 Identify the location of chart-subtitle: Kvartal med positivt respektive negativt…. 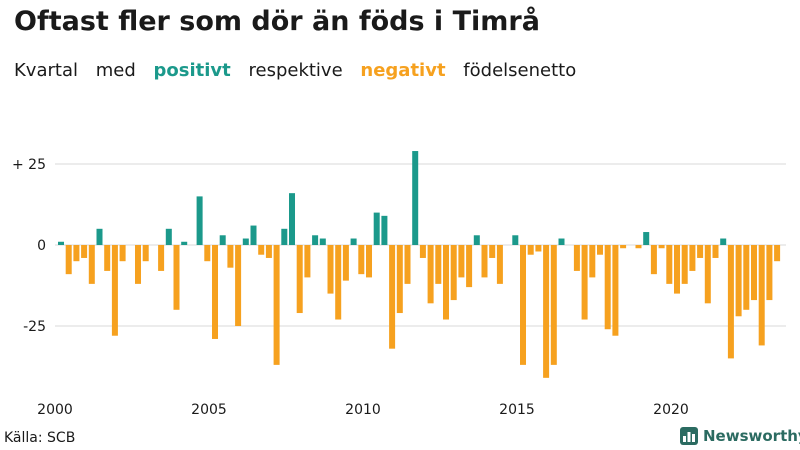
(301, 70).